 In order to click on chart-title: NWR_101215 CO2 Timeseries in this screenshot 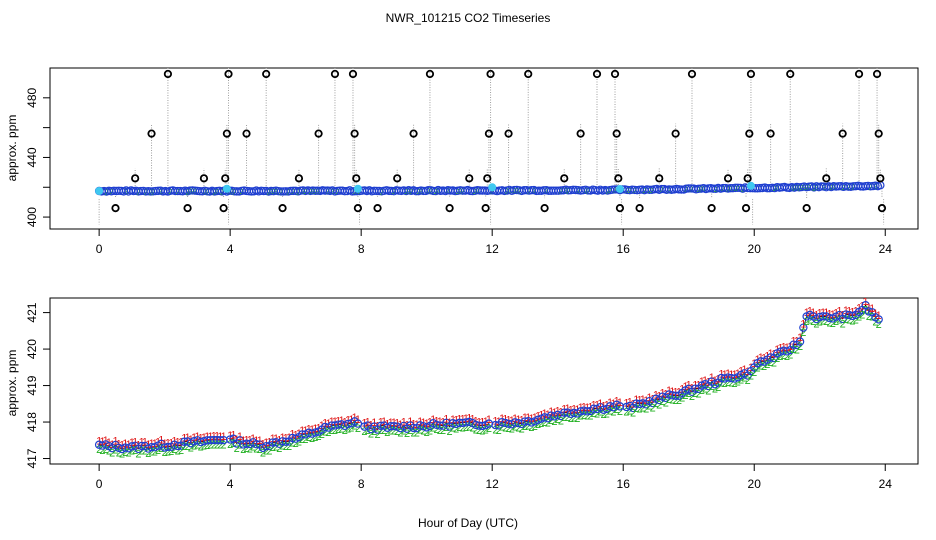, I will do `click(468, 18)`.